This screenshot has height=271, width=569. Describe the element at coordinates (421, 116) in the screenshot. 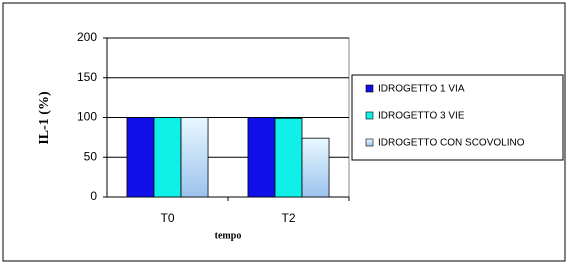

I see `legend-label: IDROGETTO 3 VIE` at that location.